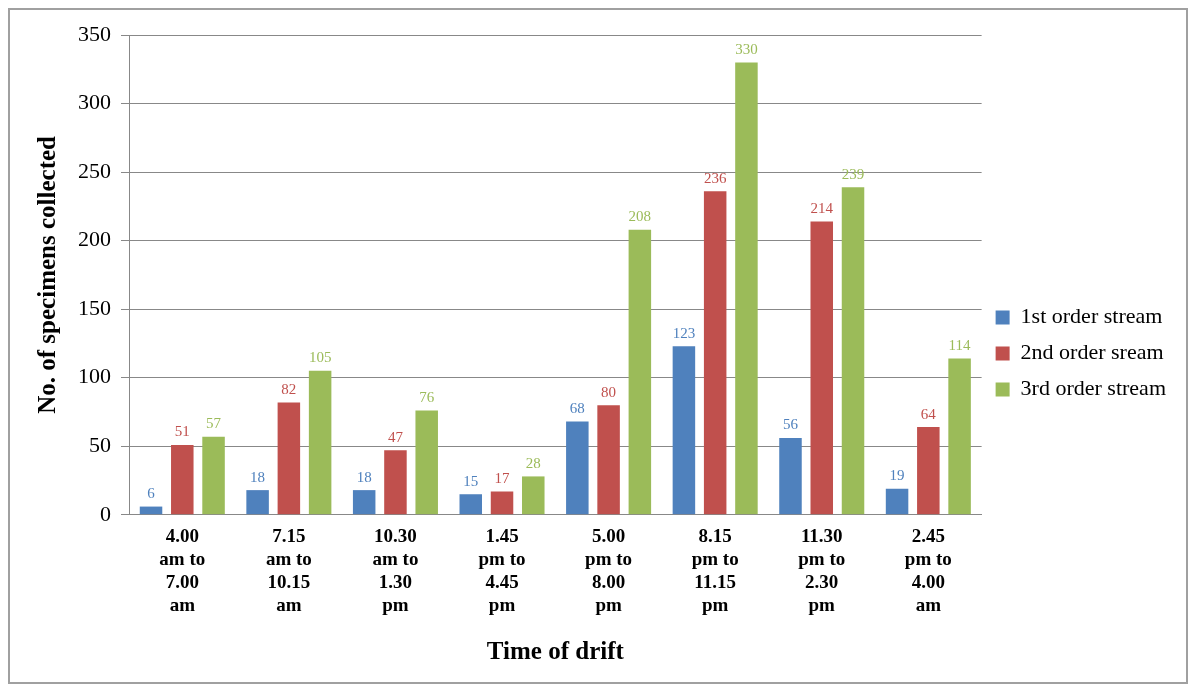  I want to click on y-tick-label: 0, so click(105, 513).